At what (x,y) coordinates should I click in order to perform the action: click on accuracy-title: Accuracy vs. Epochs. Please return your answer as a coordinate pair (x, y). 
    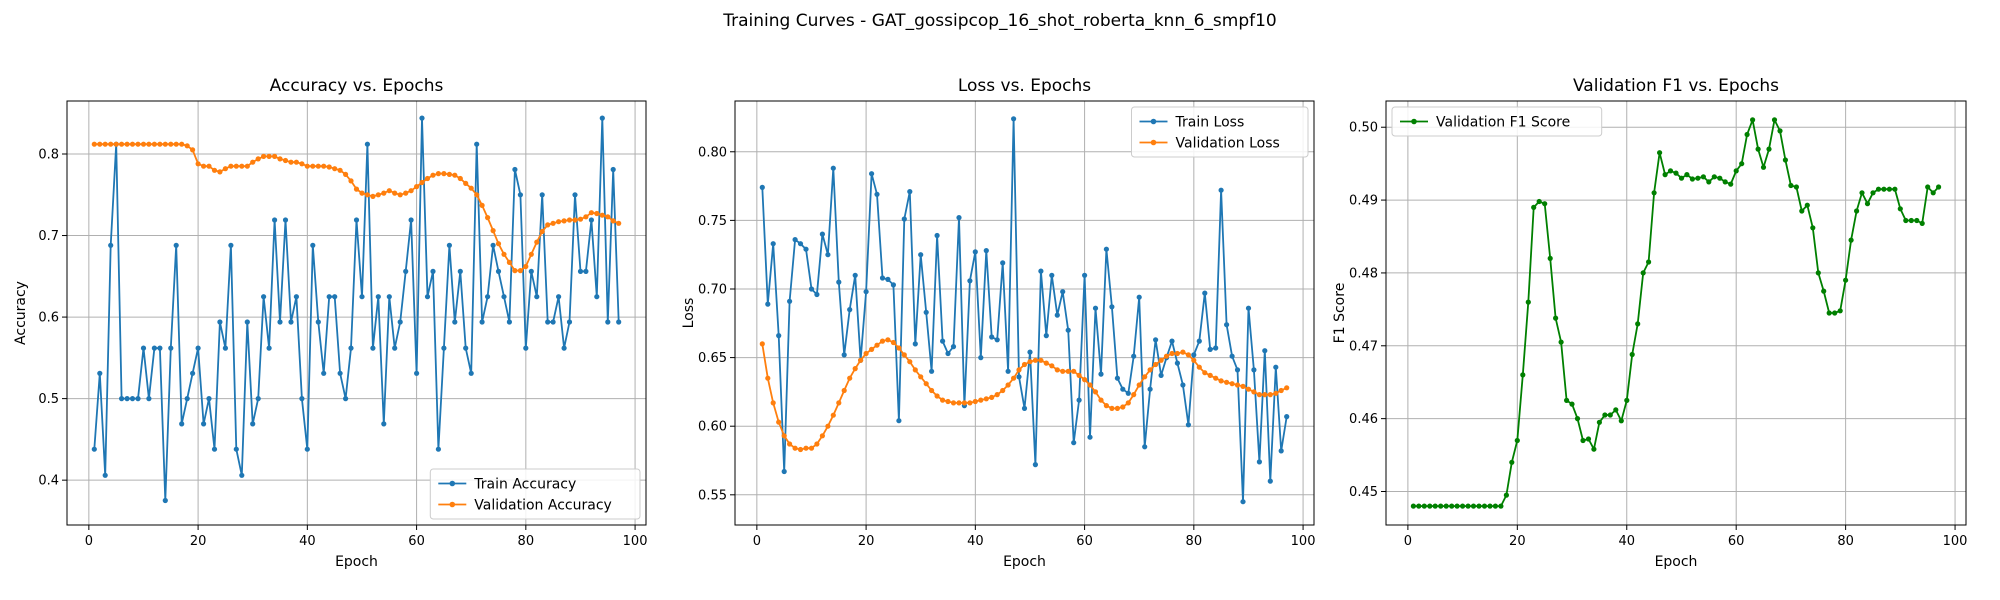
    Looking at the image, I should click on (357, 86).